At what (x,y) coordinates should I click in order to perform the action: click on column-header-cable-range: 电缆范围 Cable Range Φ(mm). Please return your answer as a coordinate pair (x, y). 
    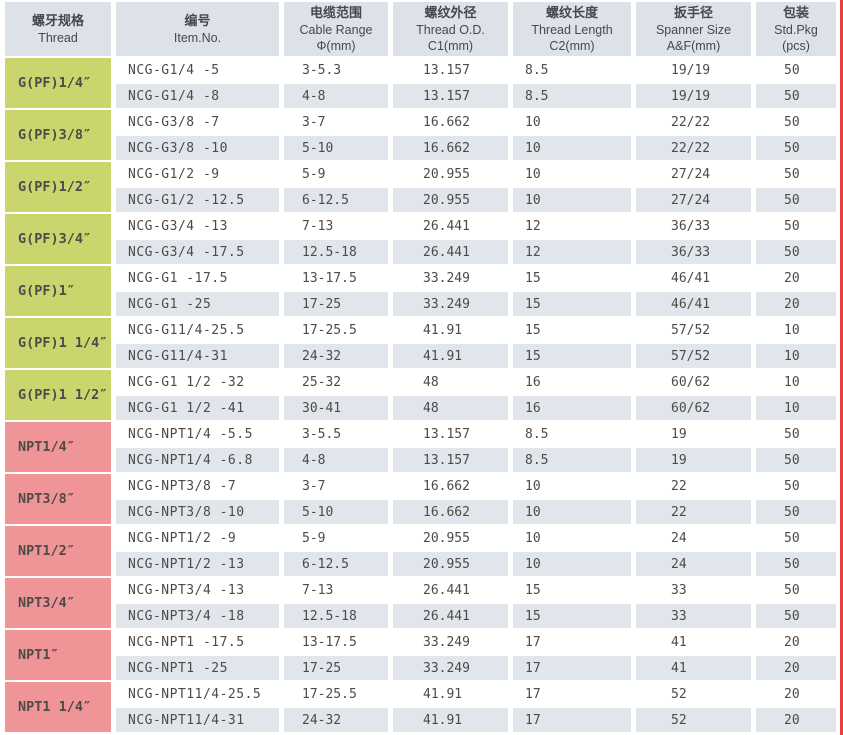
    Looking at the image, I should click on (336, 29).